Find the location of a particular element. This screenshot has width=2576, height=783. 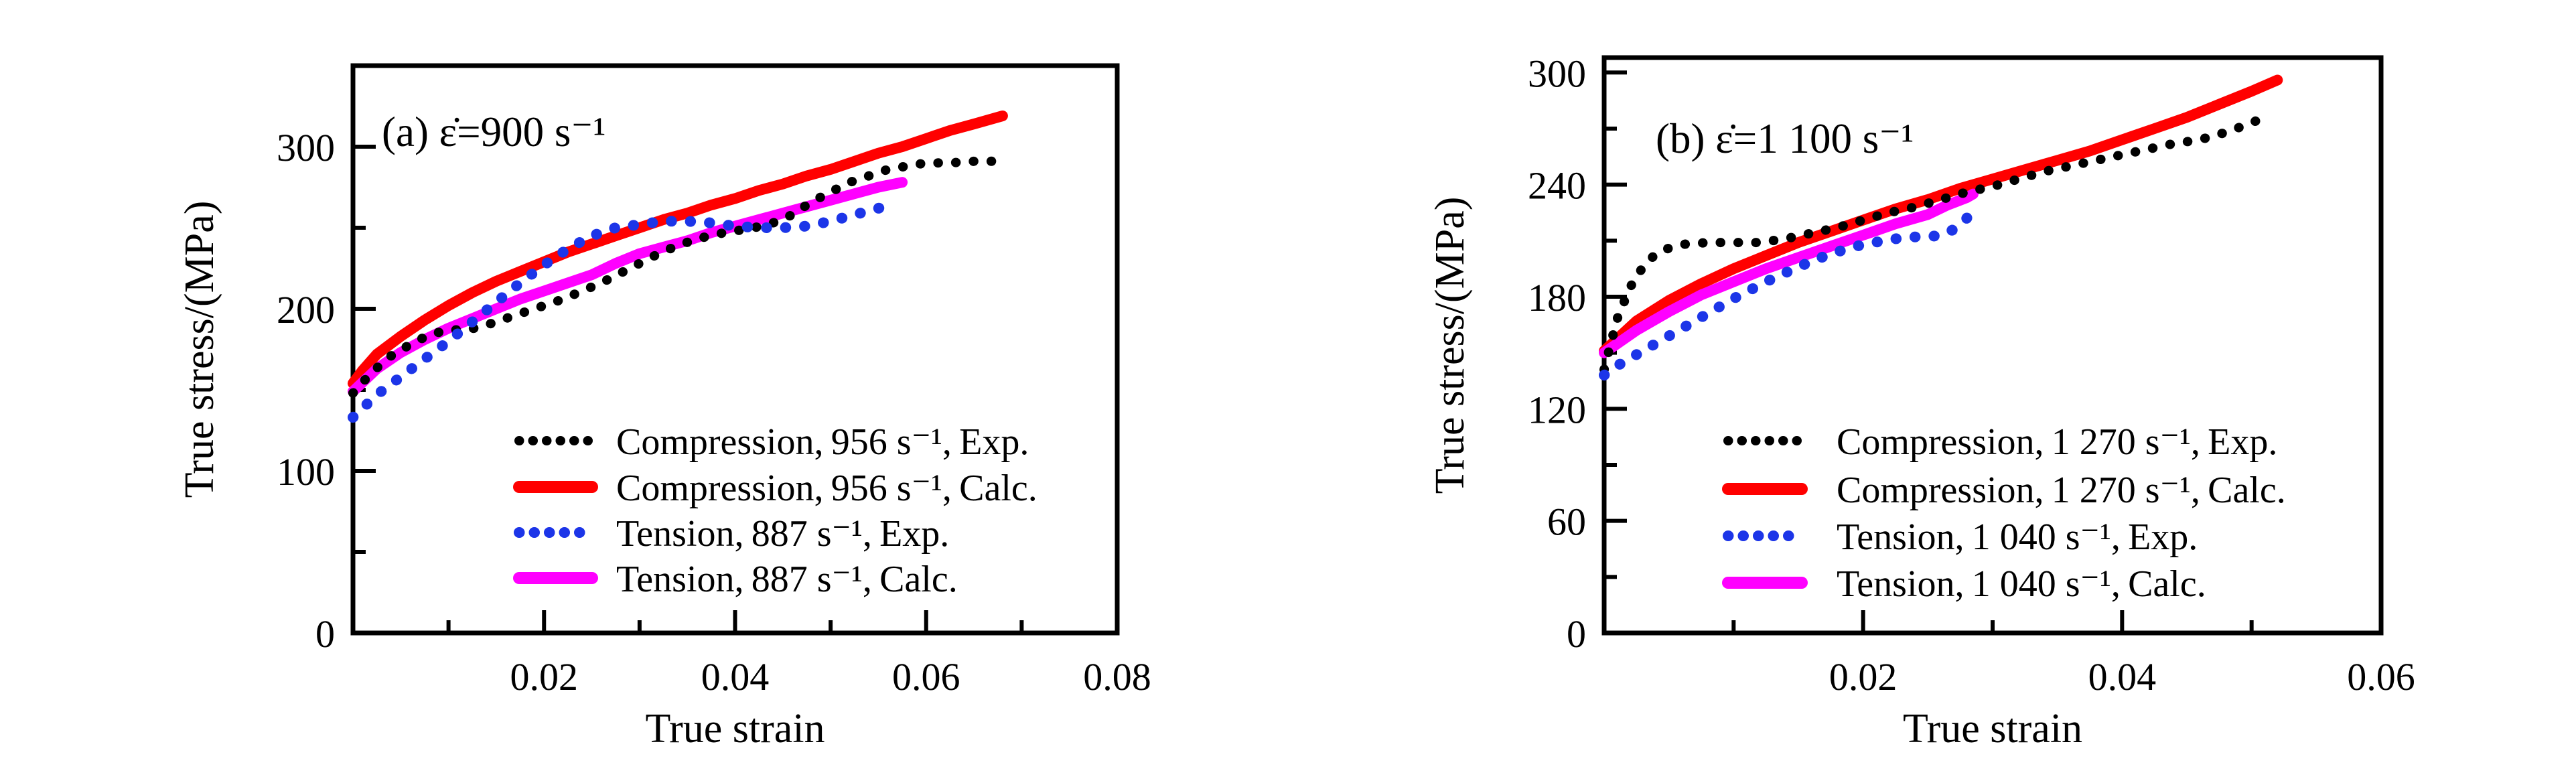

series-compression-calc-solid is located at coordinates (678, 250).